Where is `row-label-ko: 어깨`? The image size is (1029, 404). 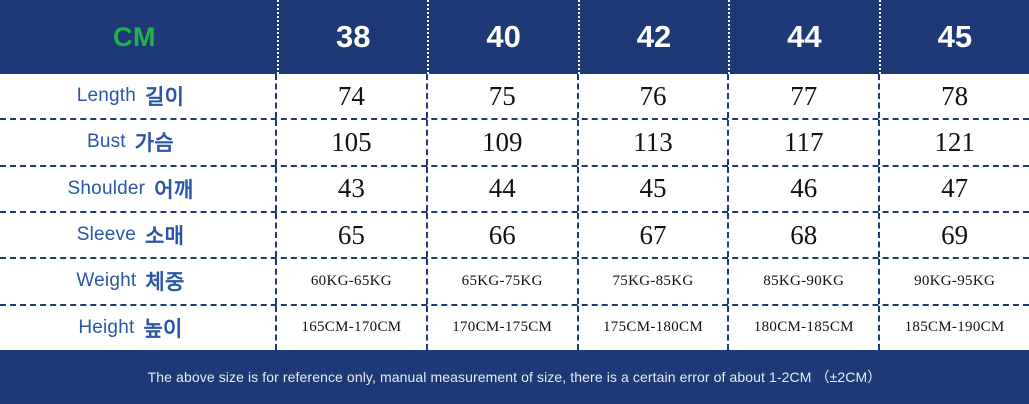
row-label-ko: 어깨 is located at coordinates (174, 189).